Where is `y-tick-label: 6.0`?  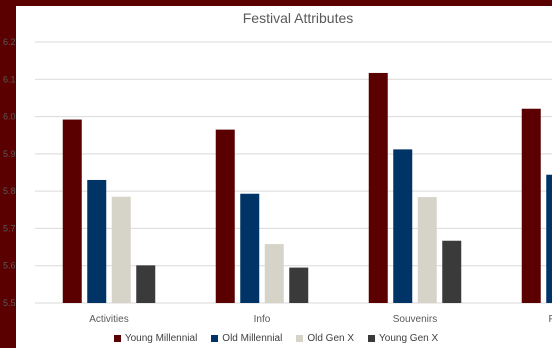
y-tick-label: 6.0 is located at coordinates (9, 117).